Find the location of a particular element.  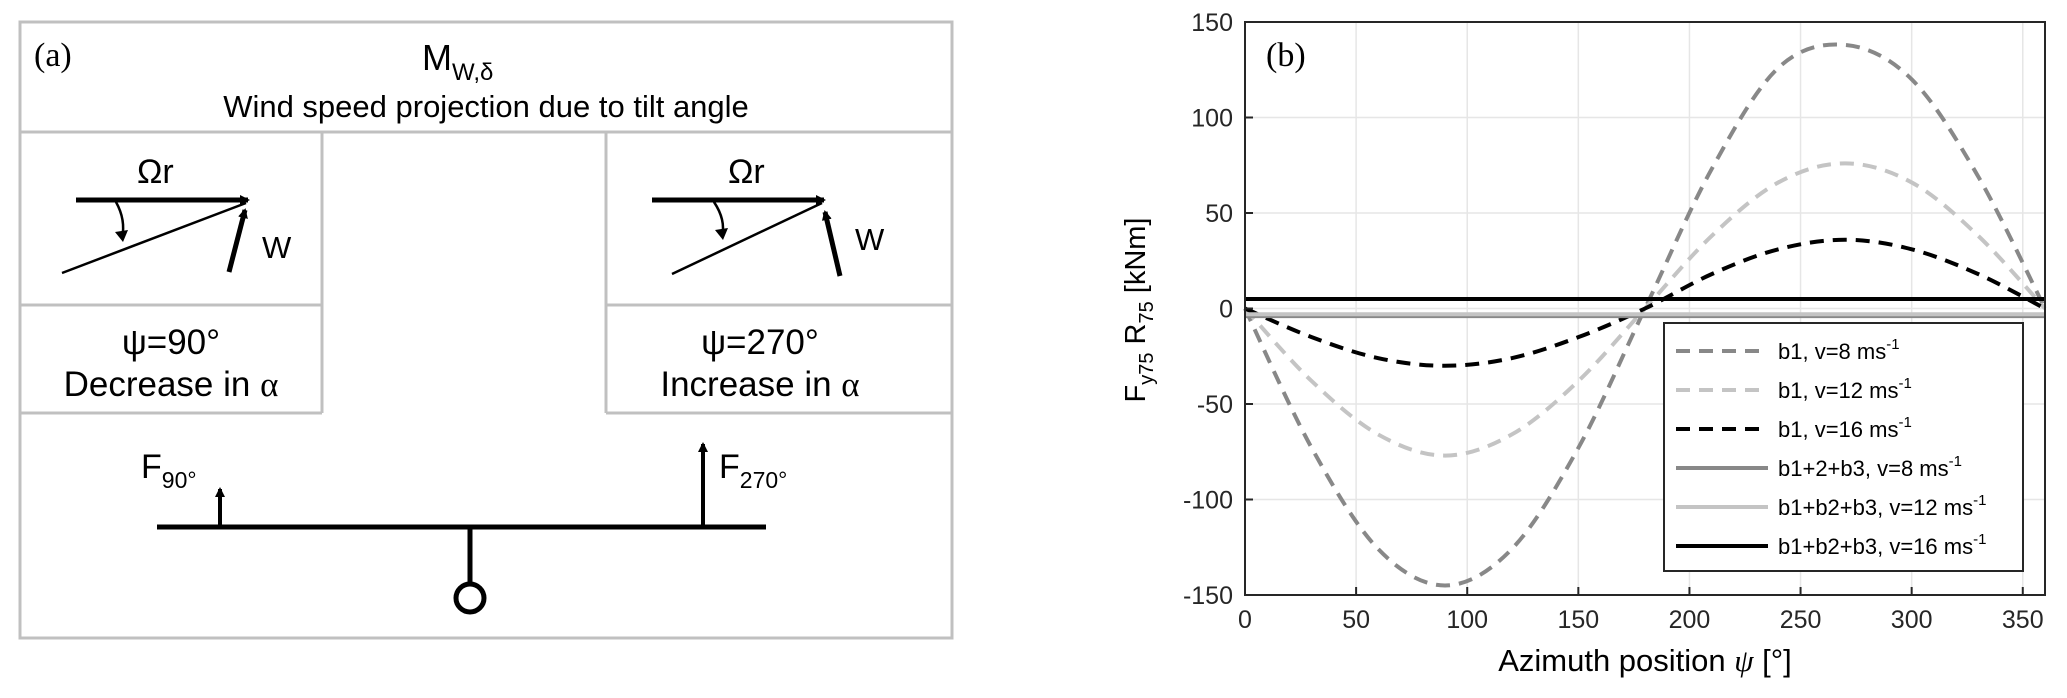

left-w-arrow is located at coordinates (237, 240).